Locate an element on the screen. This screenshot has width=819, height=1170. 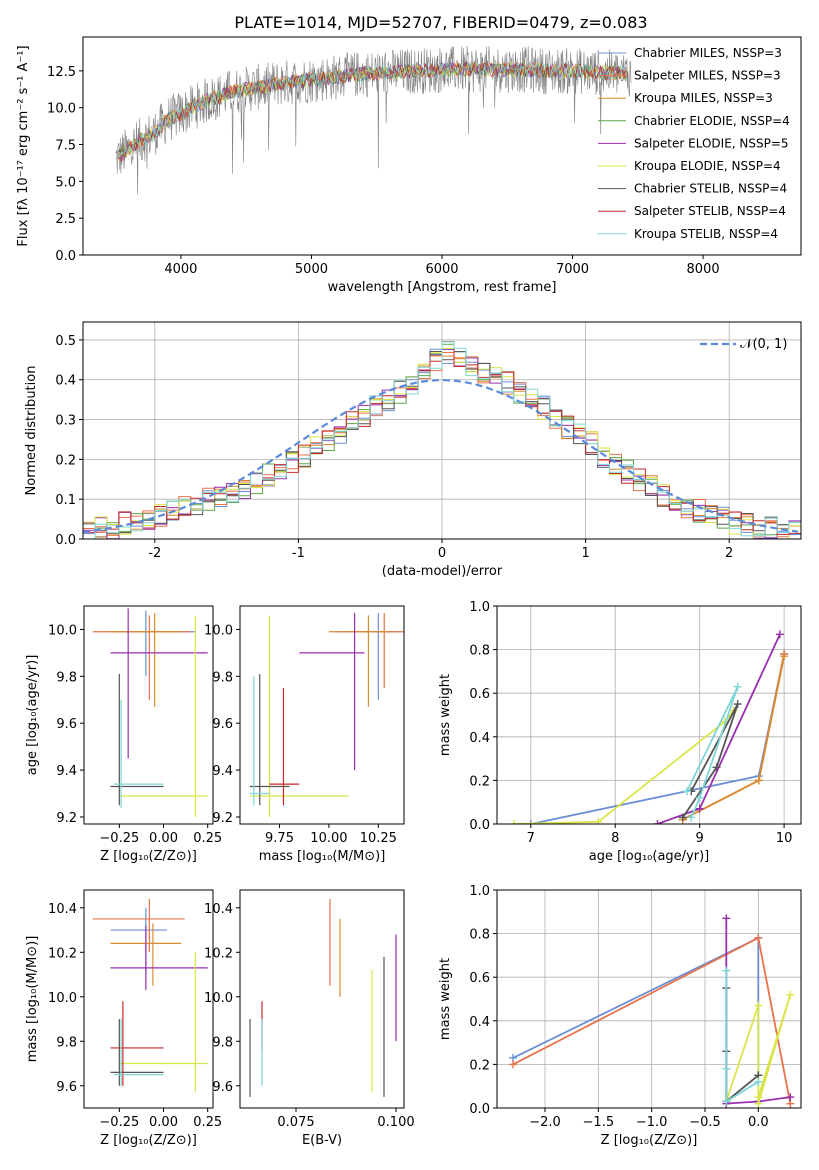
x-tick-label: −0.25 is located at coordinates (119, 1122).